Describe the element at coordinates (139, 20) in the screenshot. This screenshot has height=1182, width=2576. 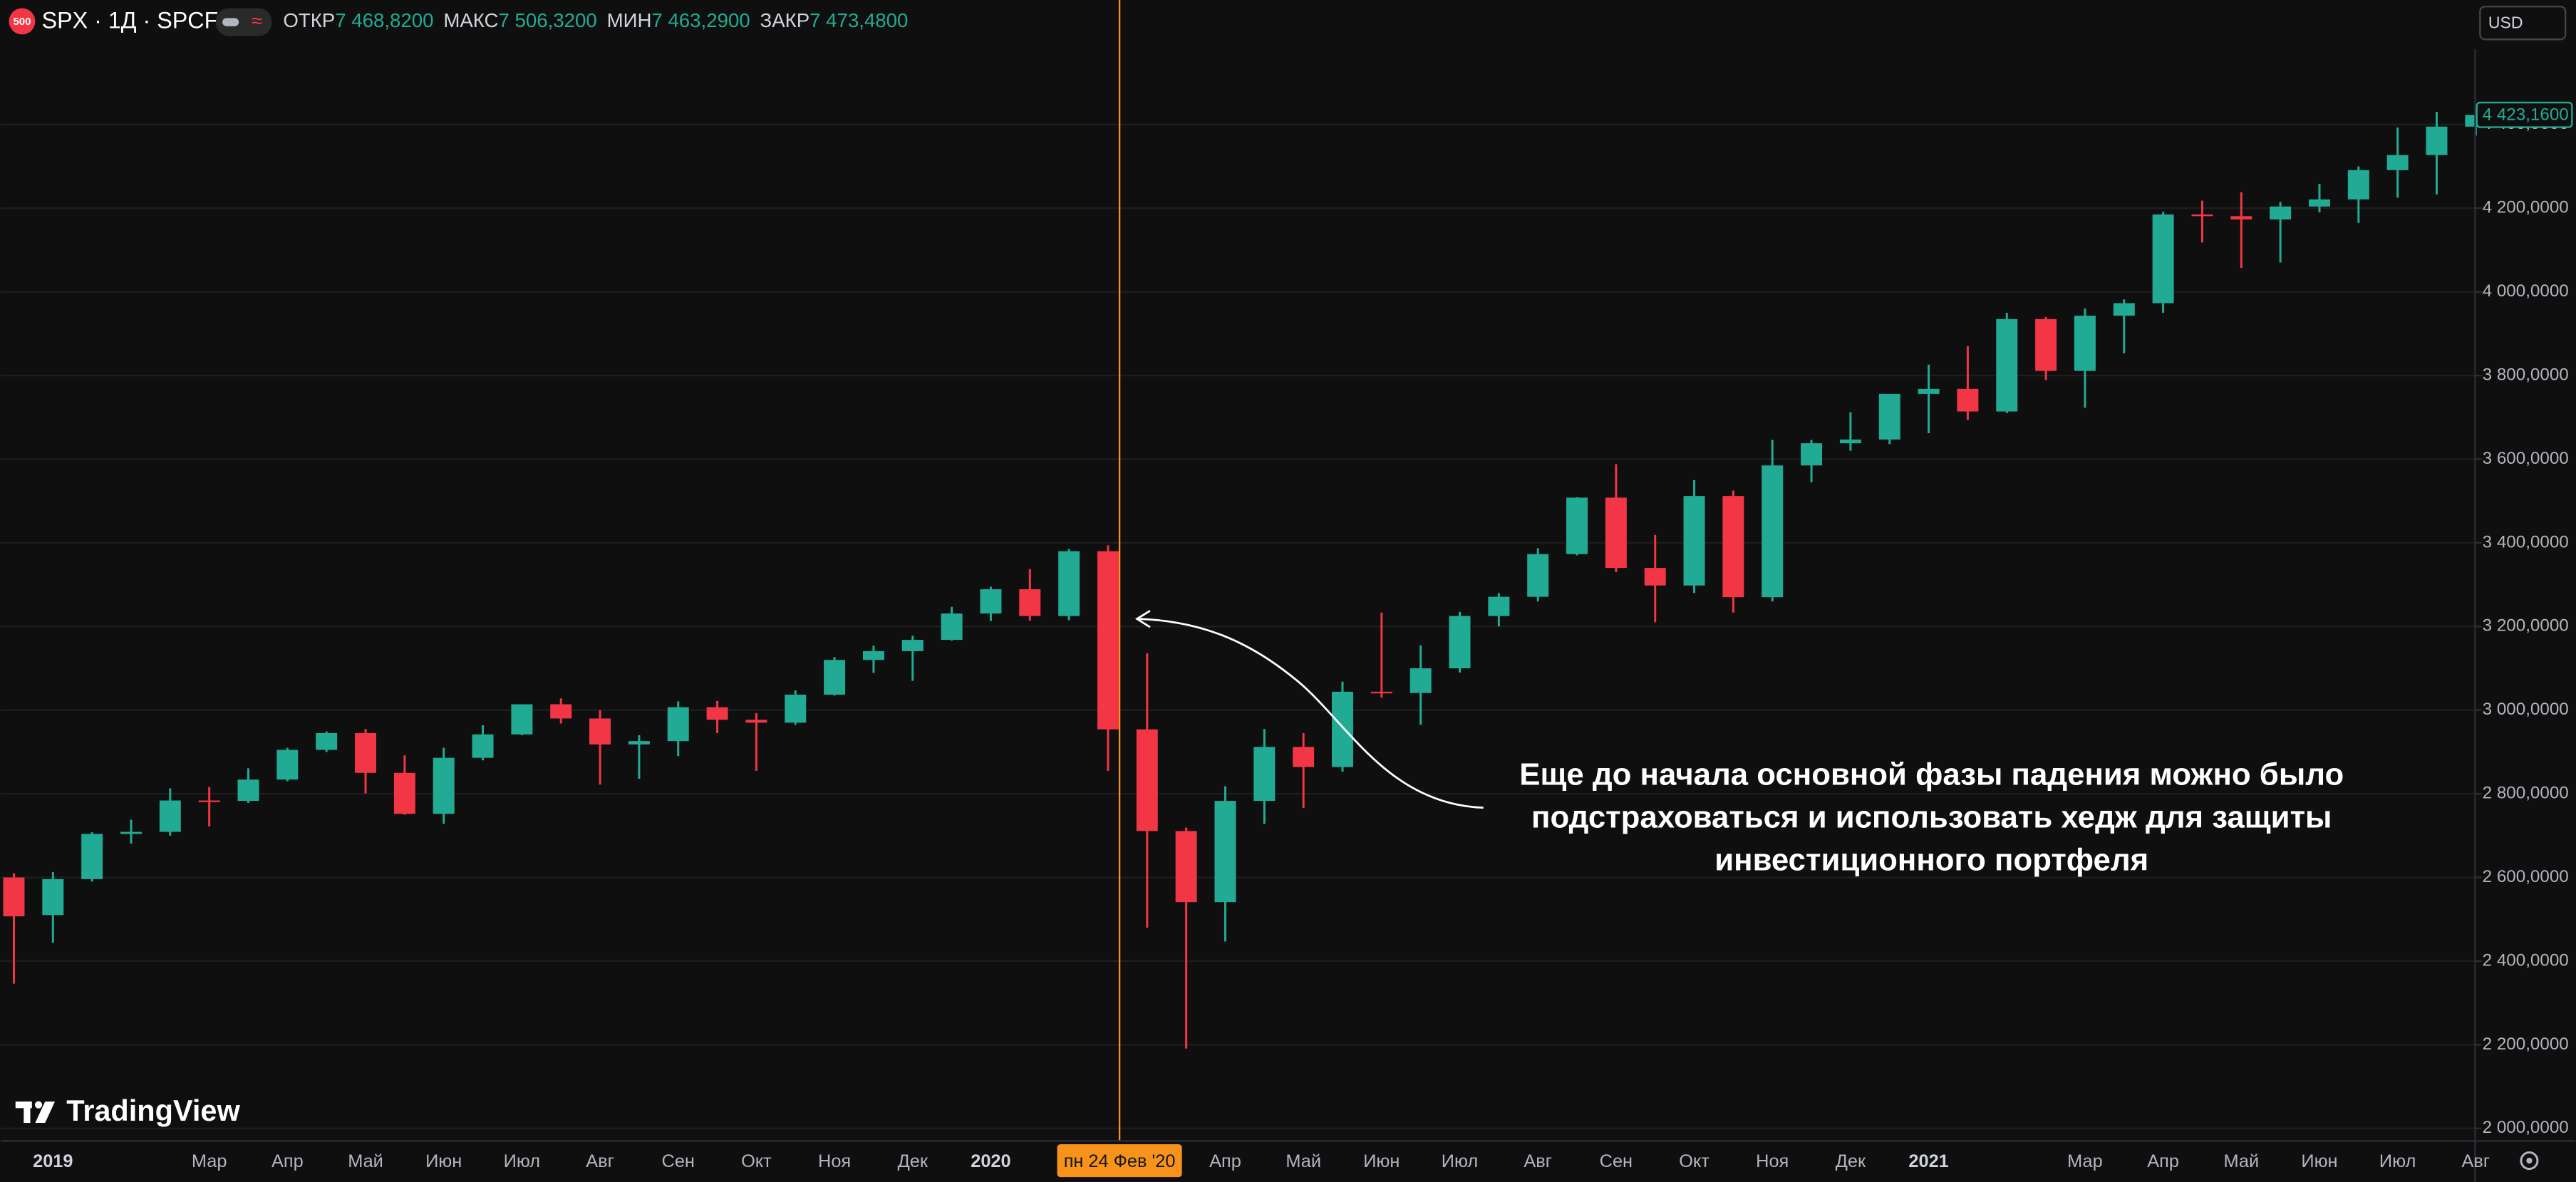
I see `symbol-title: SPX · 1Д · SPCFD` at that location.